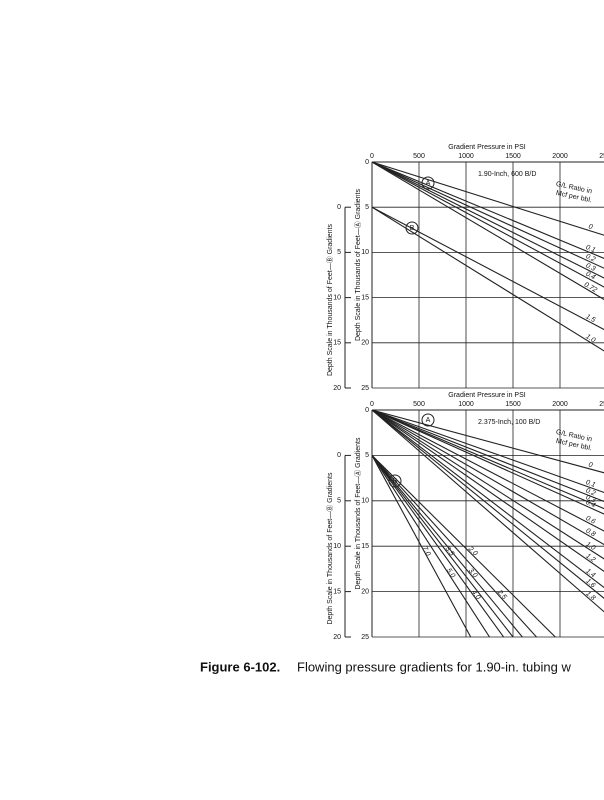  What do you see at coordinates (590, 584) in the screenshot?
I see `curve-label: 1.6` at bounding box center [590, 584].